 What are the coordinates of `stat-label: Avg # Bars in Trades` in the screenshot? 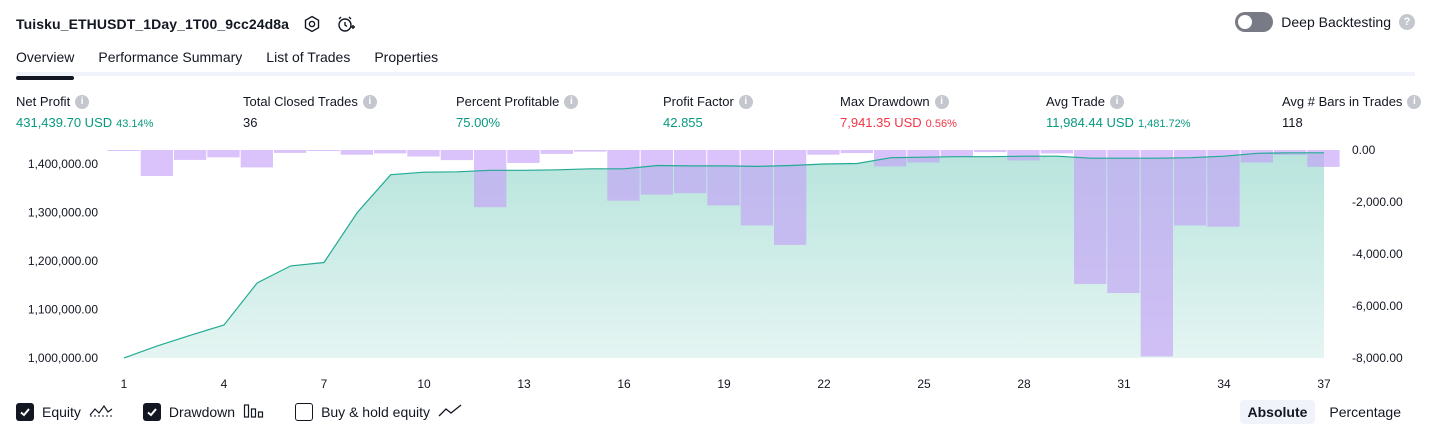 It's located at (1342, 101).